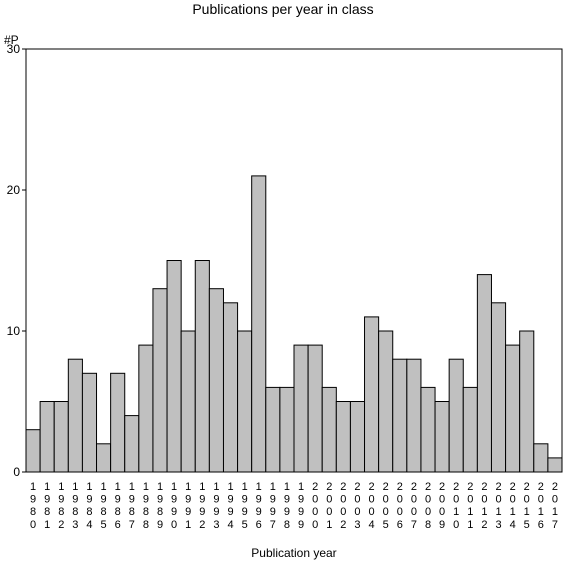 The height and width of the screenshot is (567, 567). I want to click on bar-2016, so click(541, 458).